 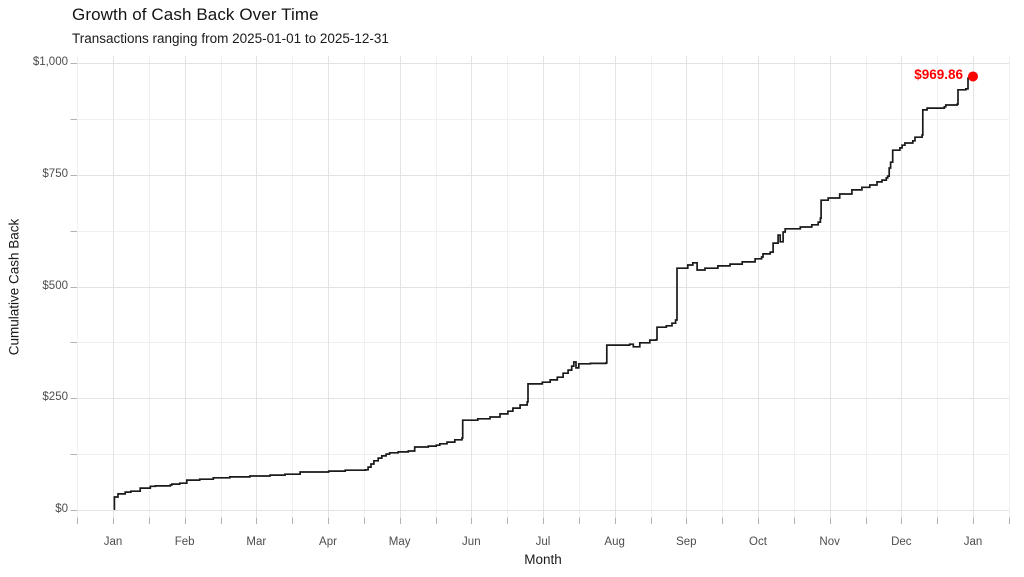 What do you see at coordinates (55, 173) in the screenshot?
I see `y-tick-label: $750` at bounding box center [55, 173].